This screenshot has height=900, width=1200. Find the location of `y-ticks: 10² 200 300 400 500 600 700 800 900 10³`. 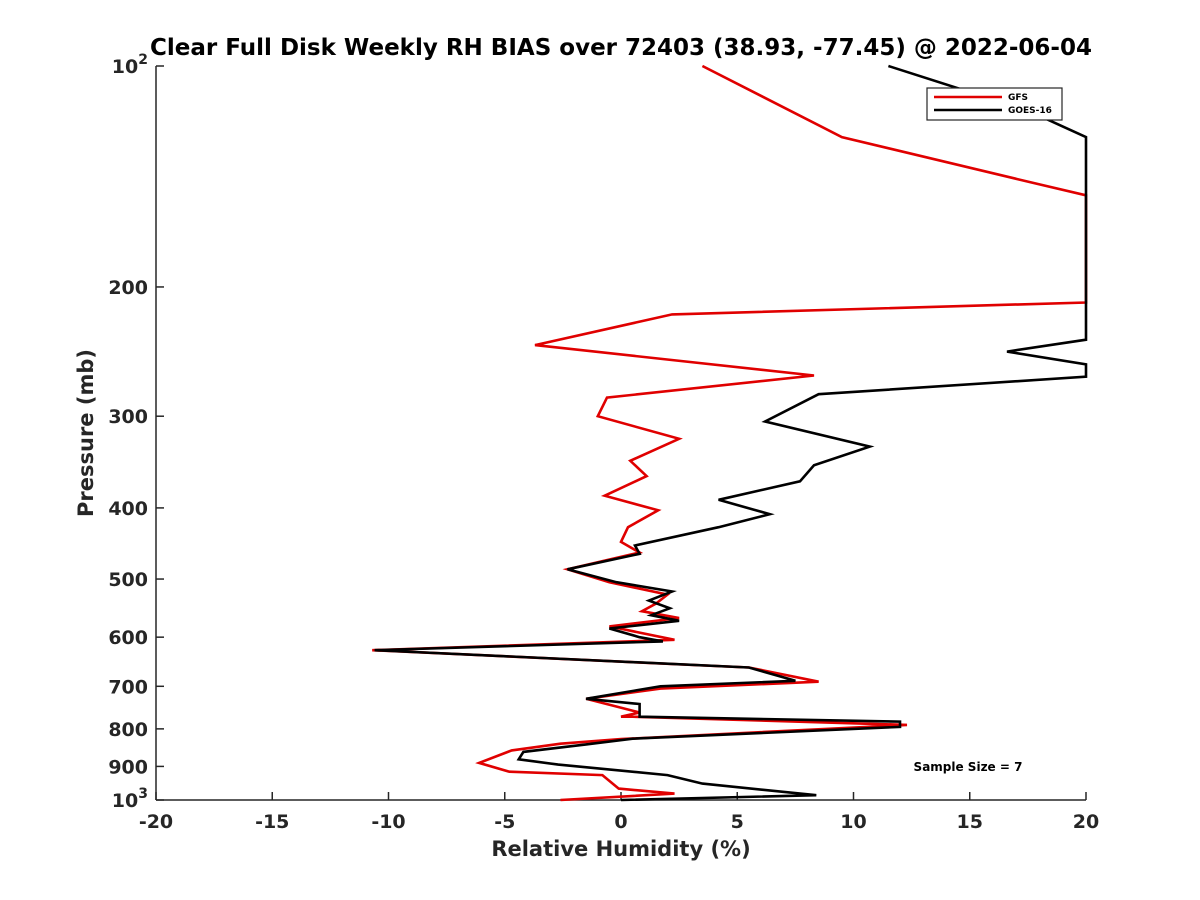

y-ticks: 10² 200 300 400 500 600 700 800 900 10³ is located at coordinates (136, 432).